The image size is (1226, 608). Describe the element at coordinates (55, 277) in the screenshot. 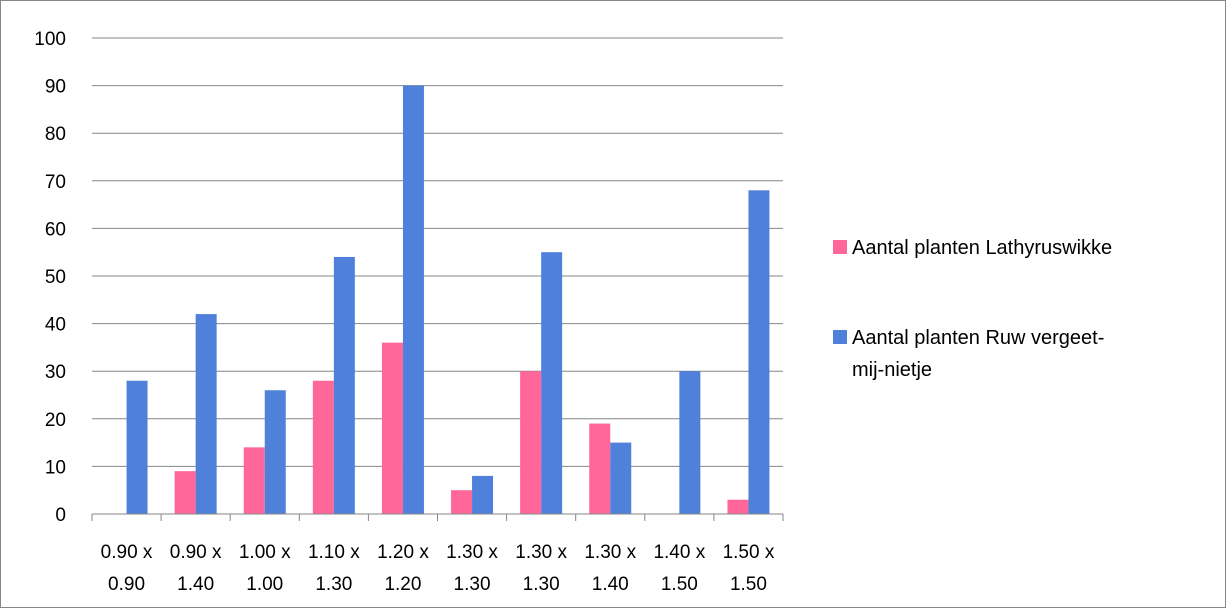

I see `y-tick-label: 50` at that location.